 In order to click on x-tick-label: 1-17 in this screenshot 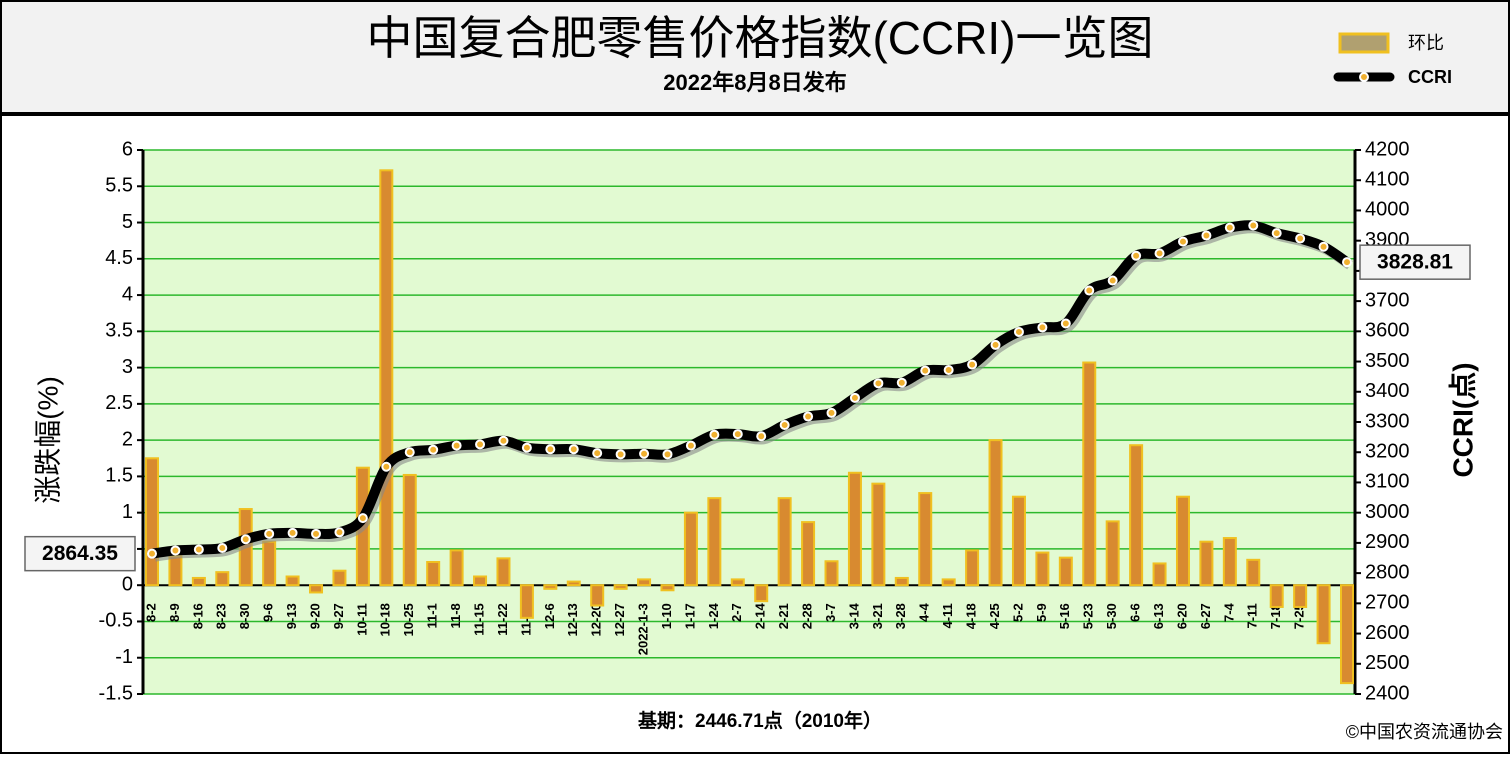, I will do `click(689, 616)`.